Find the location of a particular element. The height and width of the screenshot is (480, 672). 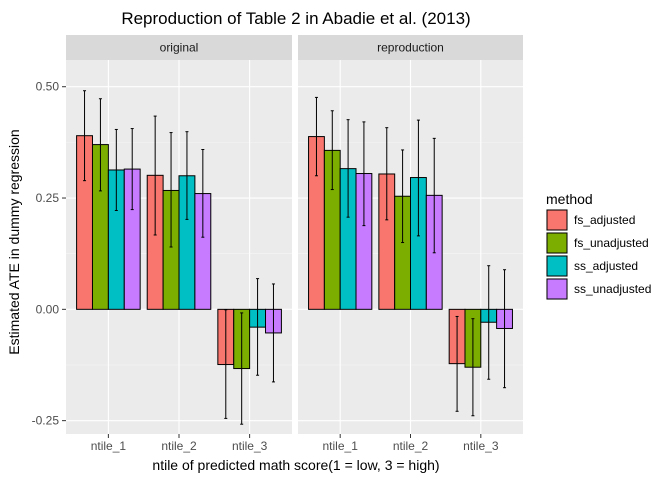

legend-label: ss_unadjusted is located at coordinates (612, 289).